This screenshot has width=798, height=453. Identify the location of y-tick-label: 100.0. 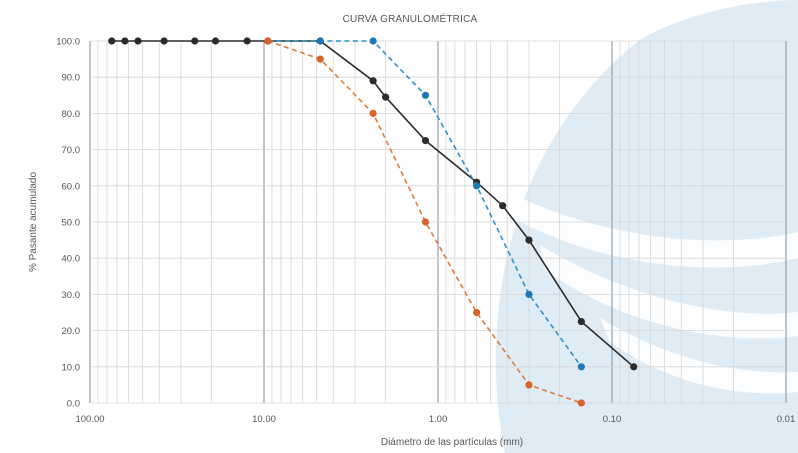
(68, 42).